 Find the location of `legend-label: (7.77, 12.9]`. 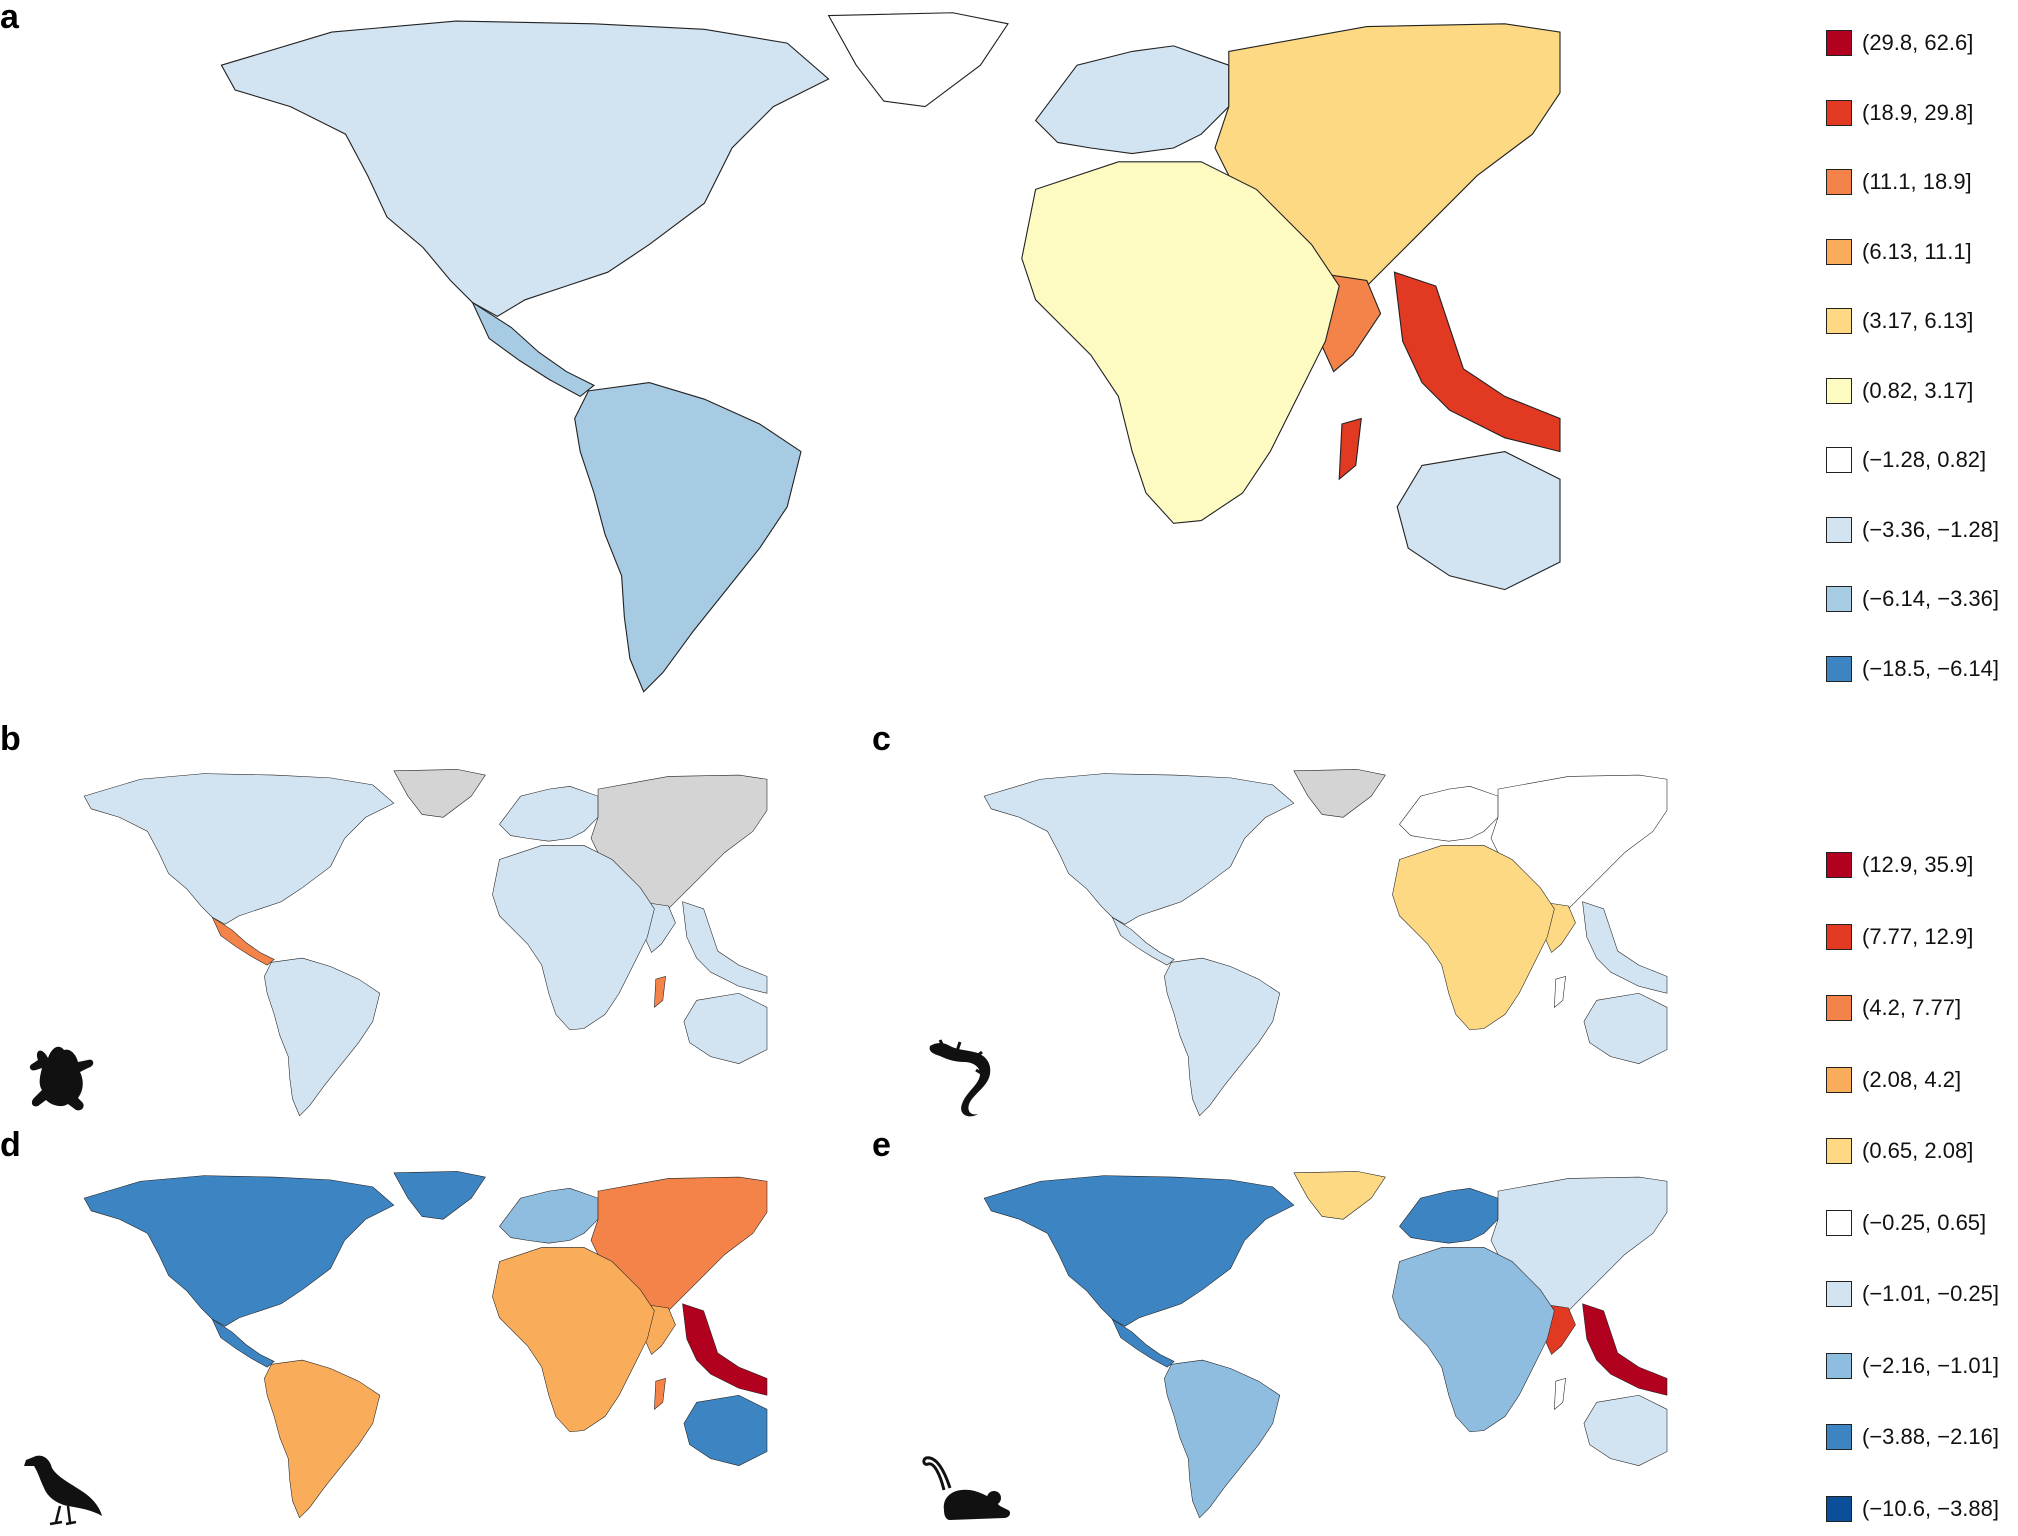

legend-label: (7.77, 12.9] is located at coordinates (1918, 936).